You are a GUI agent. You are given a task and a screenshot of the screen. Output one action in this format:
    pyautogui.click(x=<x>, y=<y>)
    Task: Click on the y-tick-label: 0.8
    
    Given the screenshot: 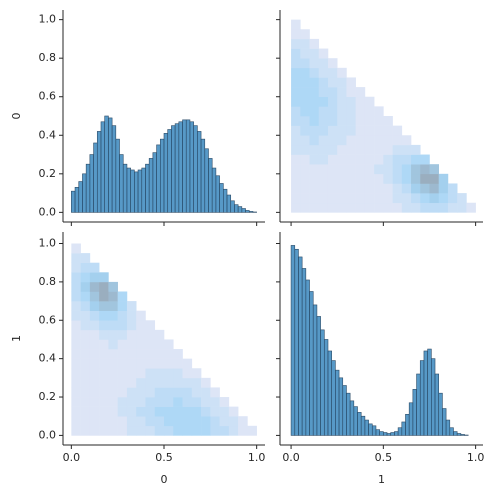 What is the action you would take?
    pyautogui.click(x=48, y=281)
    